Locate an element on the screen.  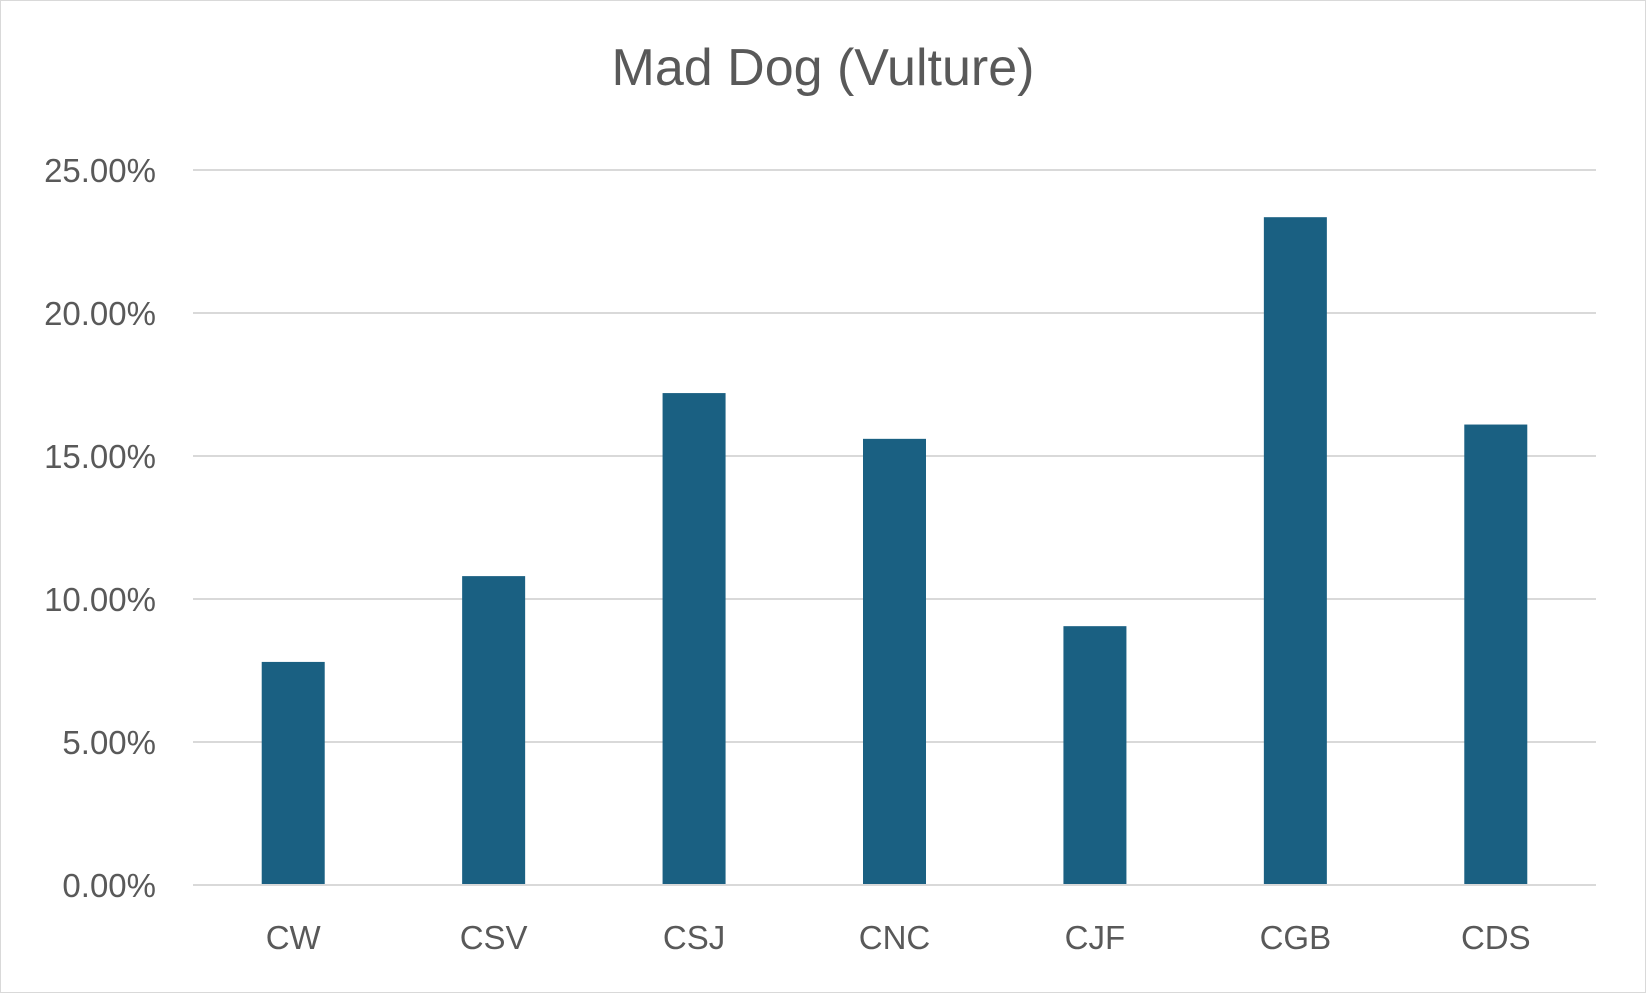
x-tick-label: CNC is located at coordinates (895, 937).